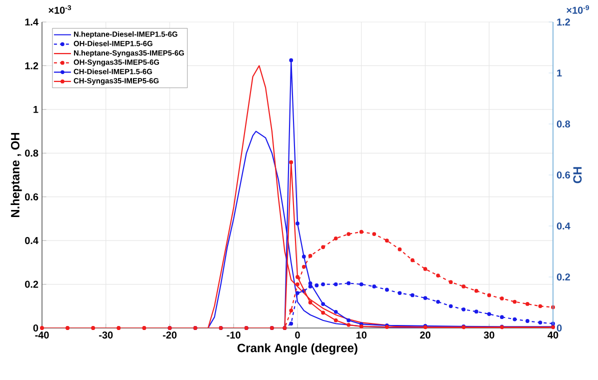 This screenshot has width=598, height=380. I want to click on y2-tick-label: 0.4, so click(563, 226).